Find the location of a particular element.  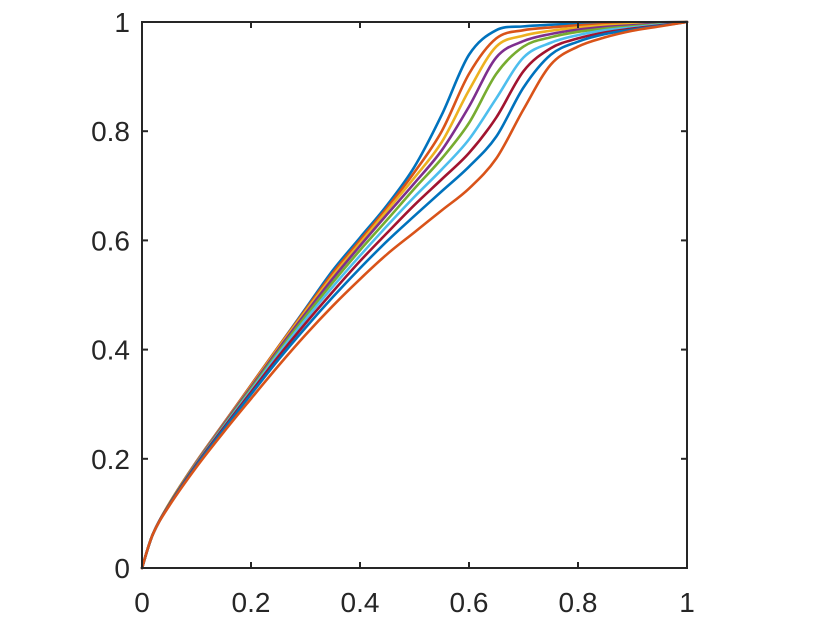

y-tick-label: 0.2 is located at coordinates (110, 459).